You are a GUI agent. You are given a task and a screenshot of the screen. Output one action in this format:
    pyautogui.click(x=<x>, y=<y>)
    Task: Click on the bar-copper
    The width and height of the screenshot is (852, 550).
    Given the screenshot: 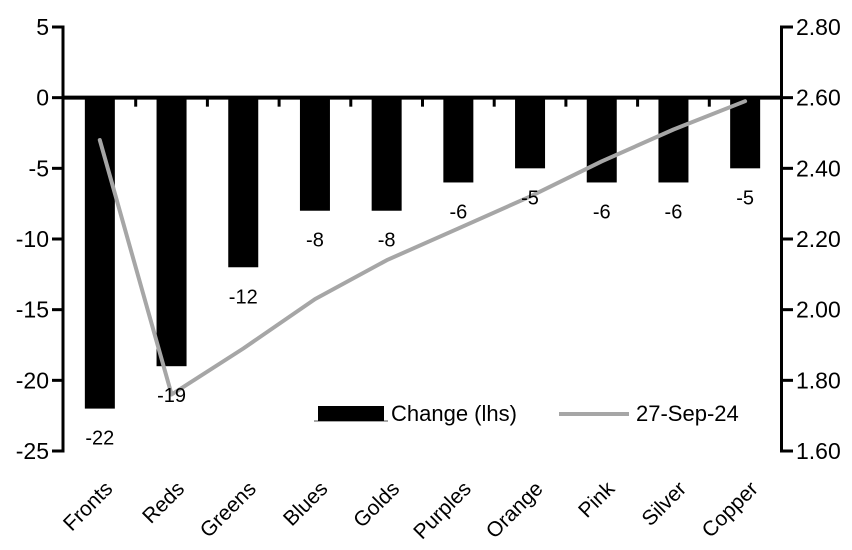 What is the action you would take?
    pyautogui.click(x=745, y=133)
    